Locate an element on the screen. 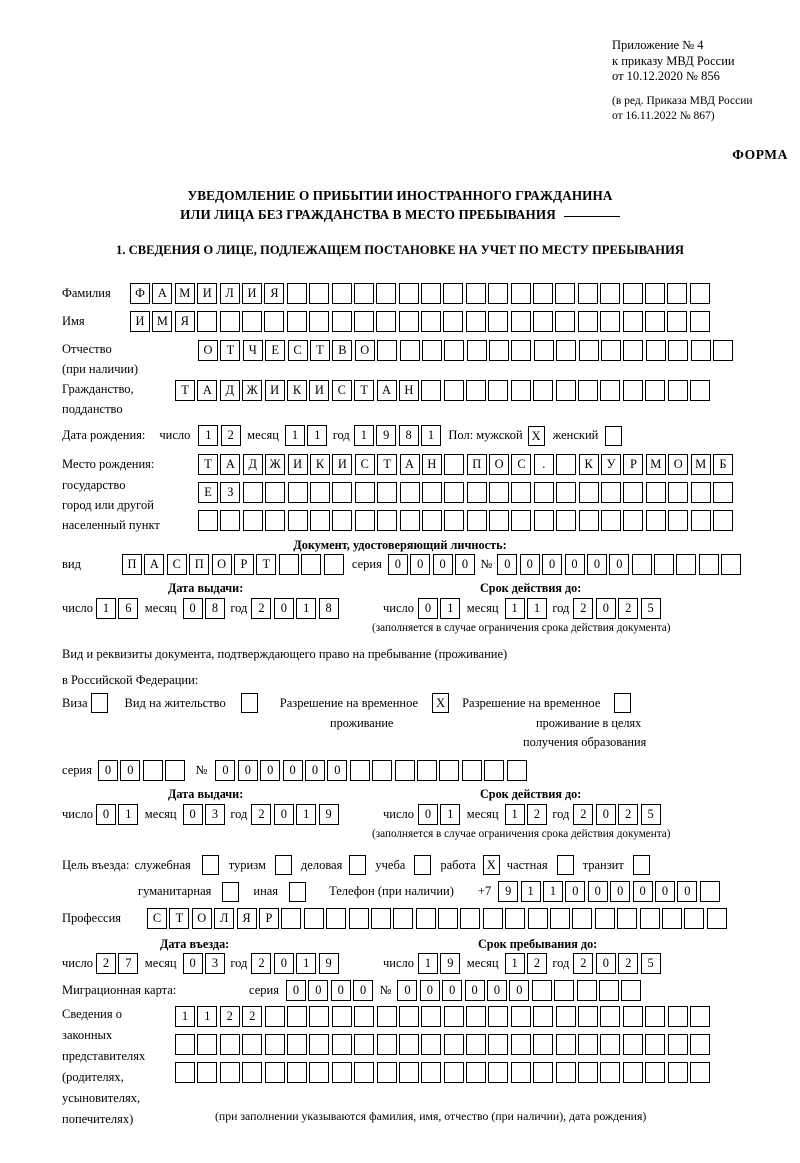  sex-male-checkbox: X is located at coordinates (536, 435).